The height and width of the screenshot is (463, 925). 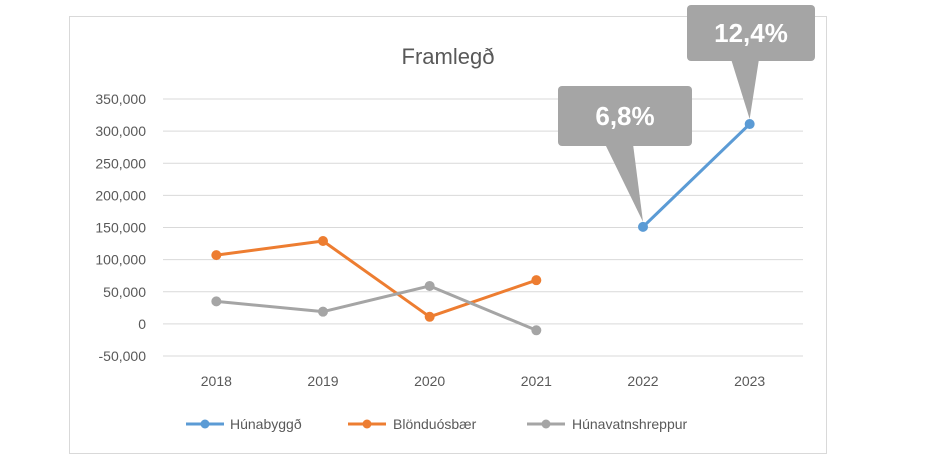 I want to click on callout-label: 6,8%, so click(x=624, y=116).